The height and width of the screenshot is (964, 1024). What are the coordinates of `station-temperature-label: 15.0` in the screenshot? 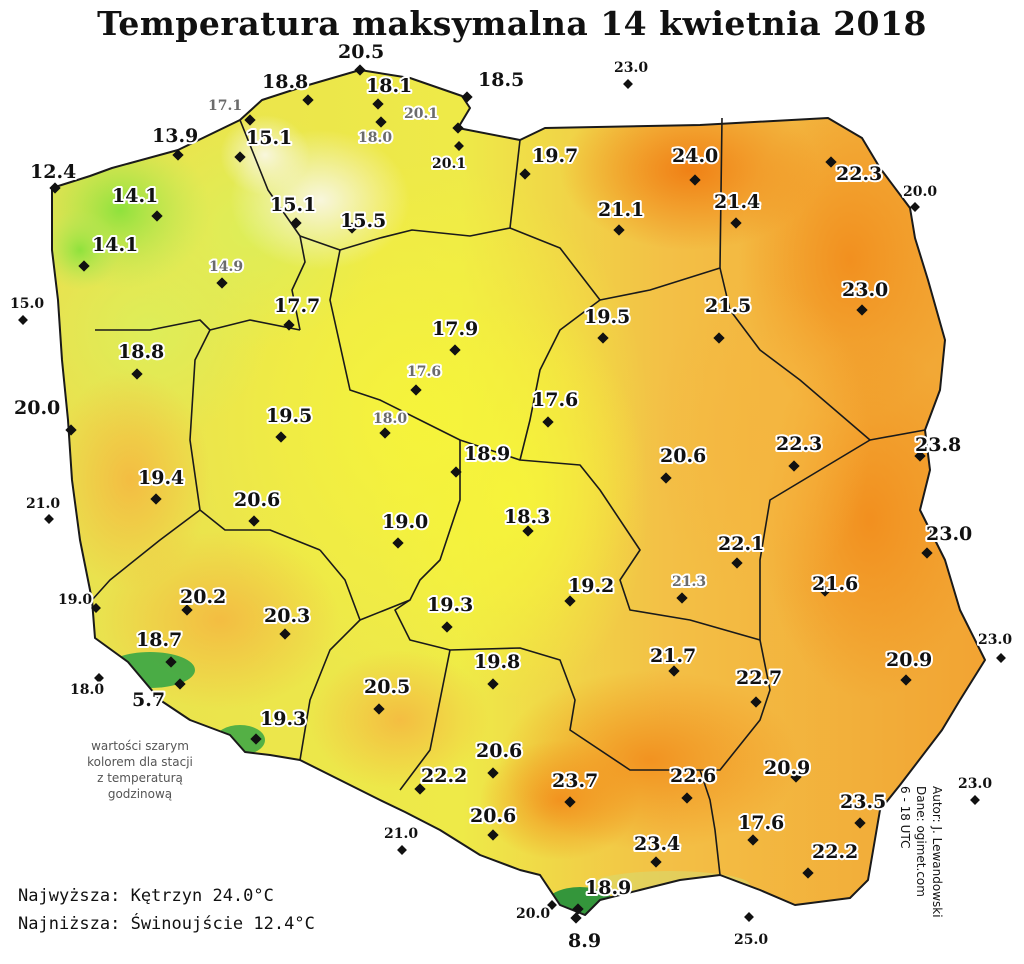 It's located at (27, 304).